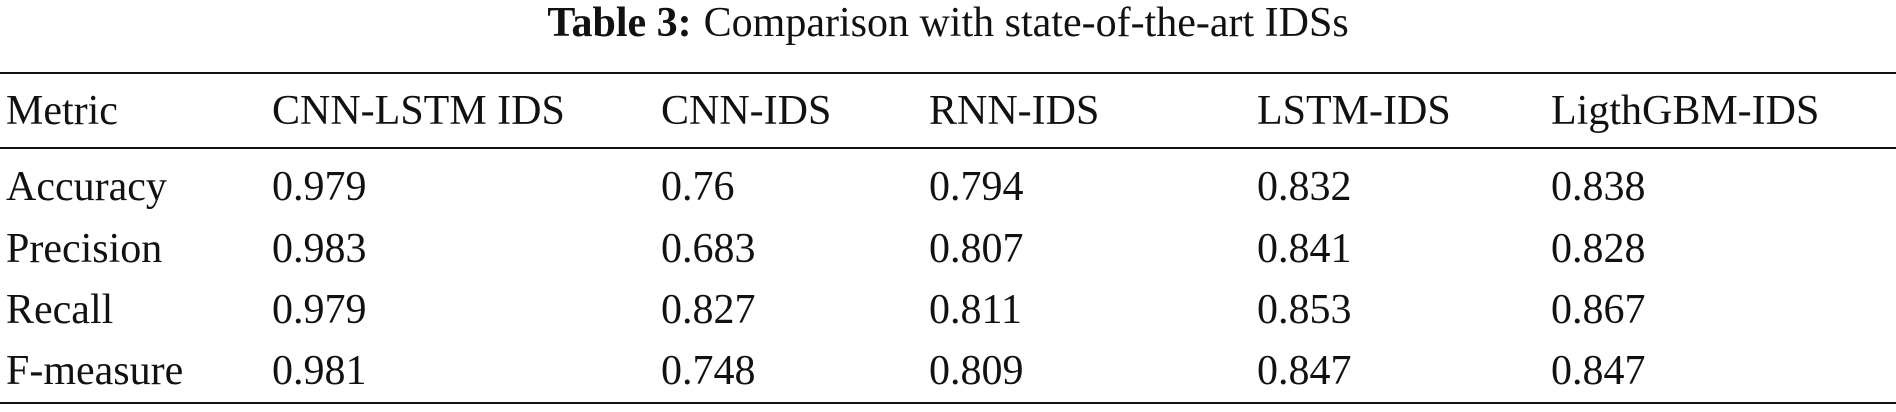 The width and height of the screenshot is (1896, 412). What do you see at coordinates (708, 371) in the screenshot?
I see `table-cell: 0.748` at bounding box center [708, 371].